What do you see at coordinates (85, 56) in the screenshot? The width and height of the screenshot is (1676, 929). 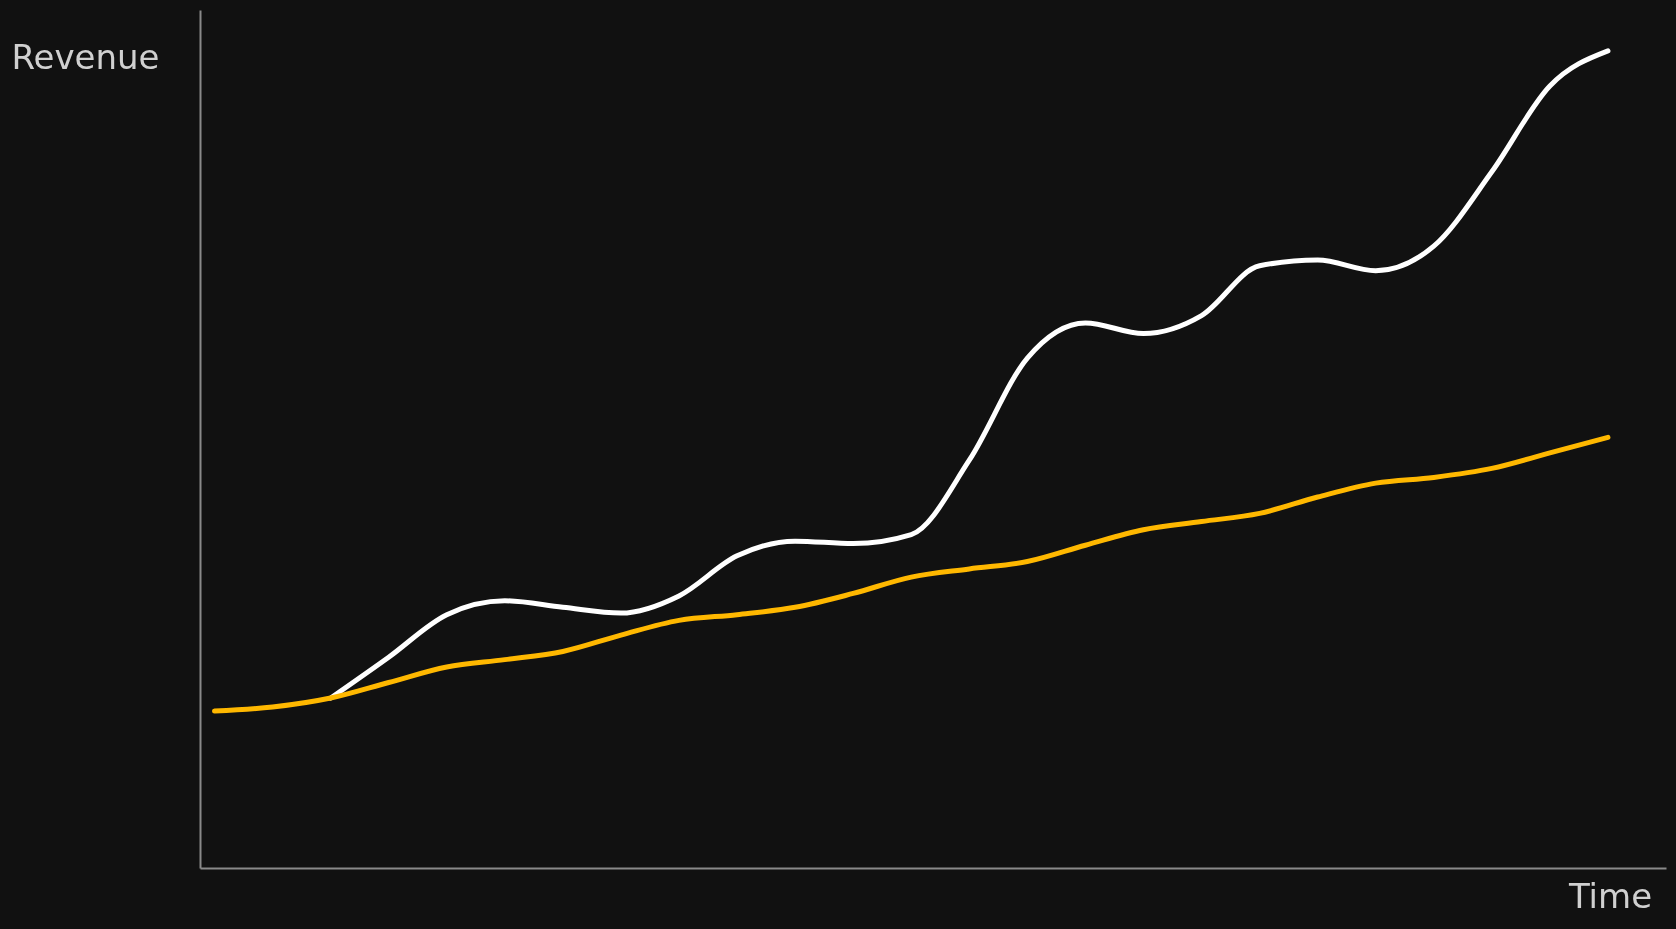 I see `y-axis-title: Revenue` at bounding box center [85, 56].